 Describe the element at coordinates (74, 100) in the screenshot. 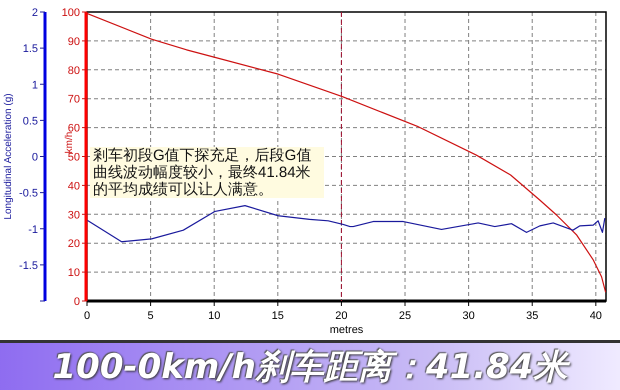

I see `y-tick-label: 70` at that location.